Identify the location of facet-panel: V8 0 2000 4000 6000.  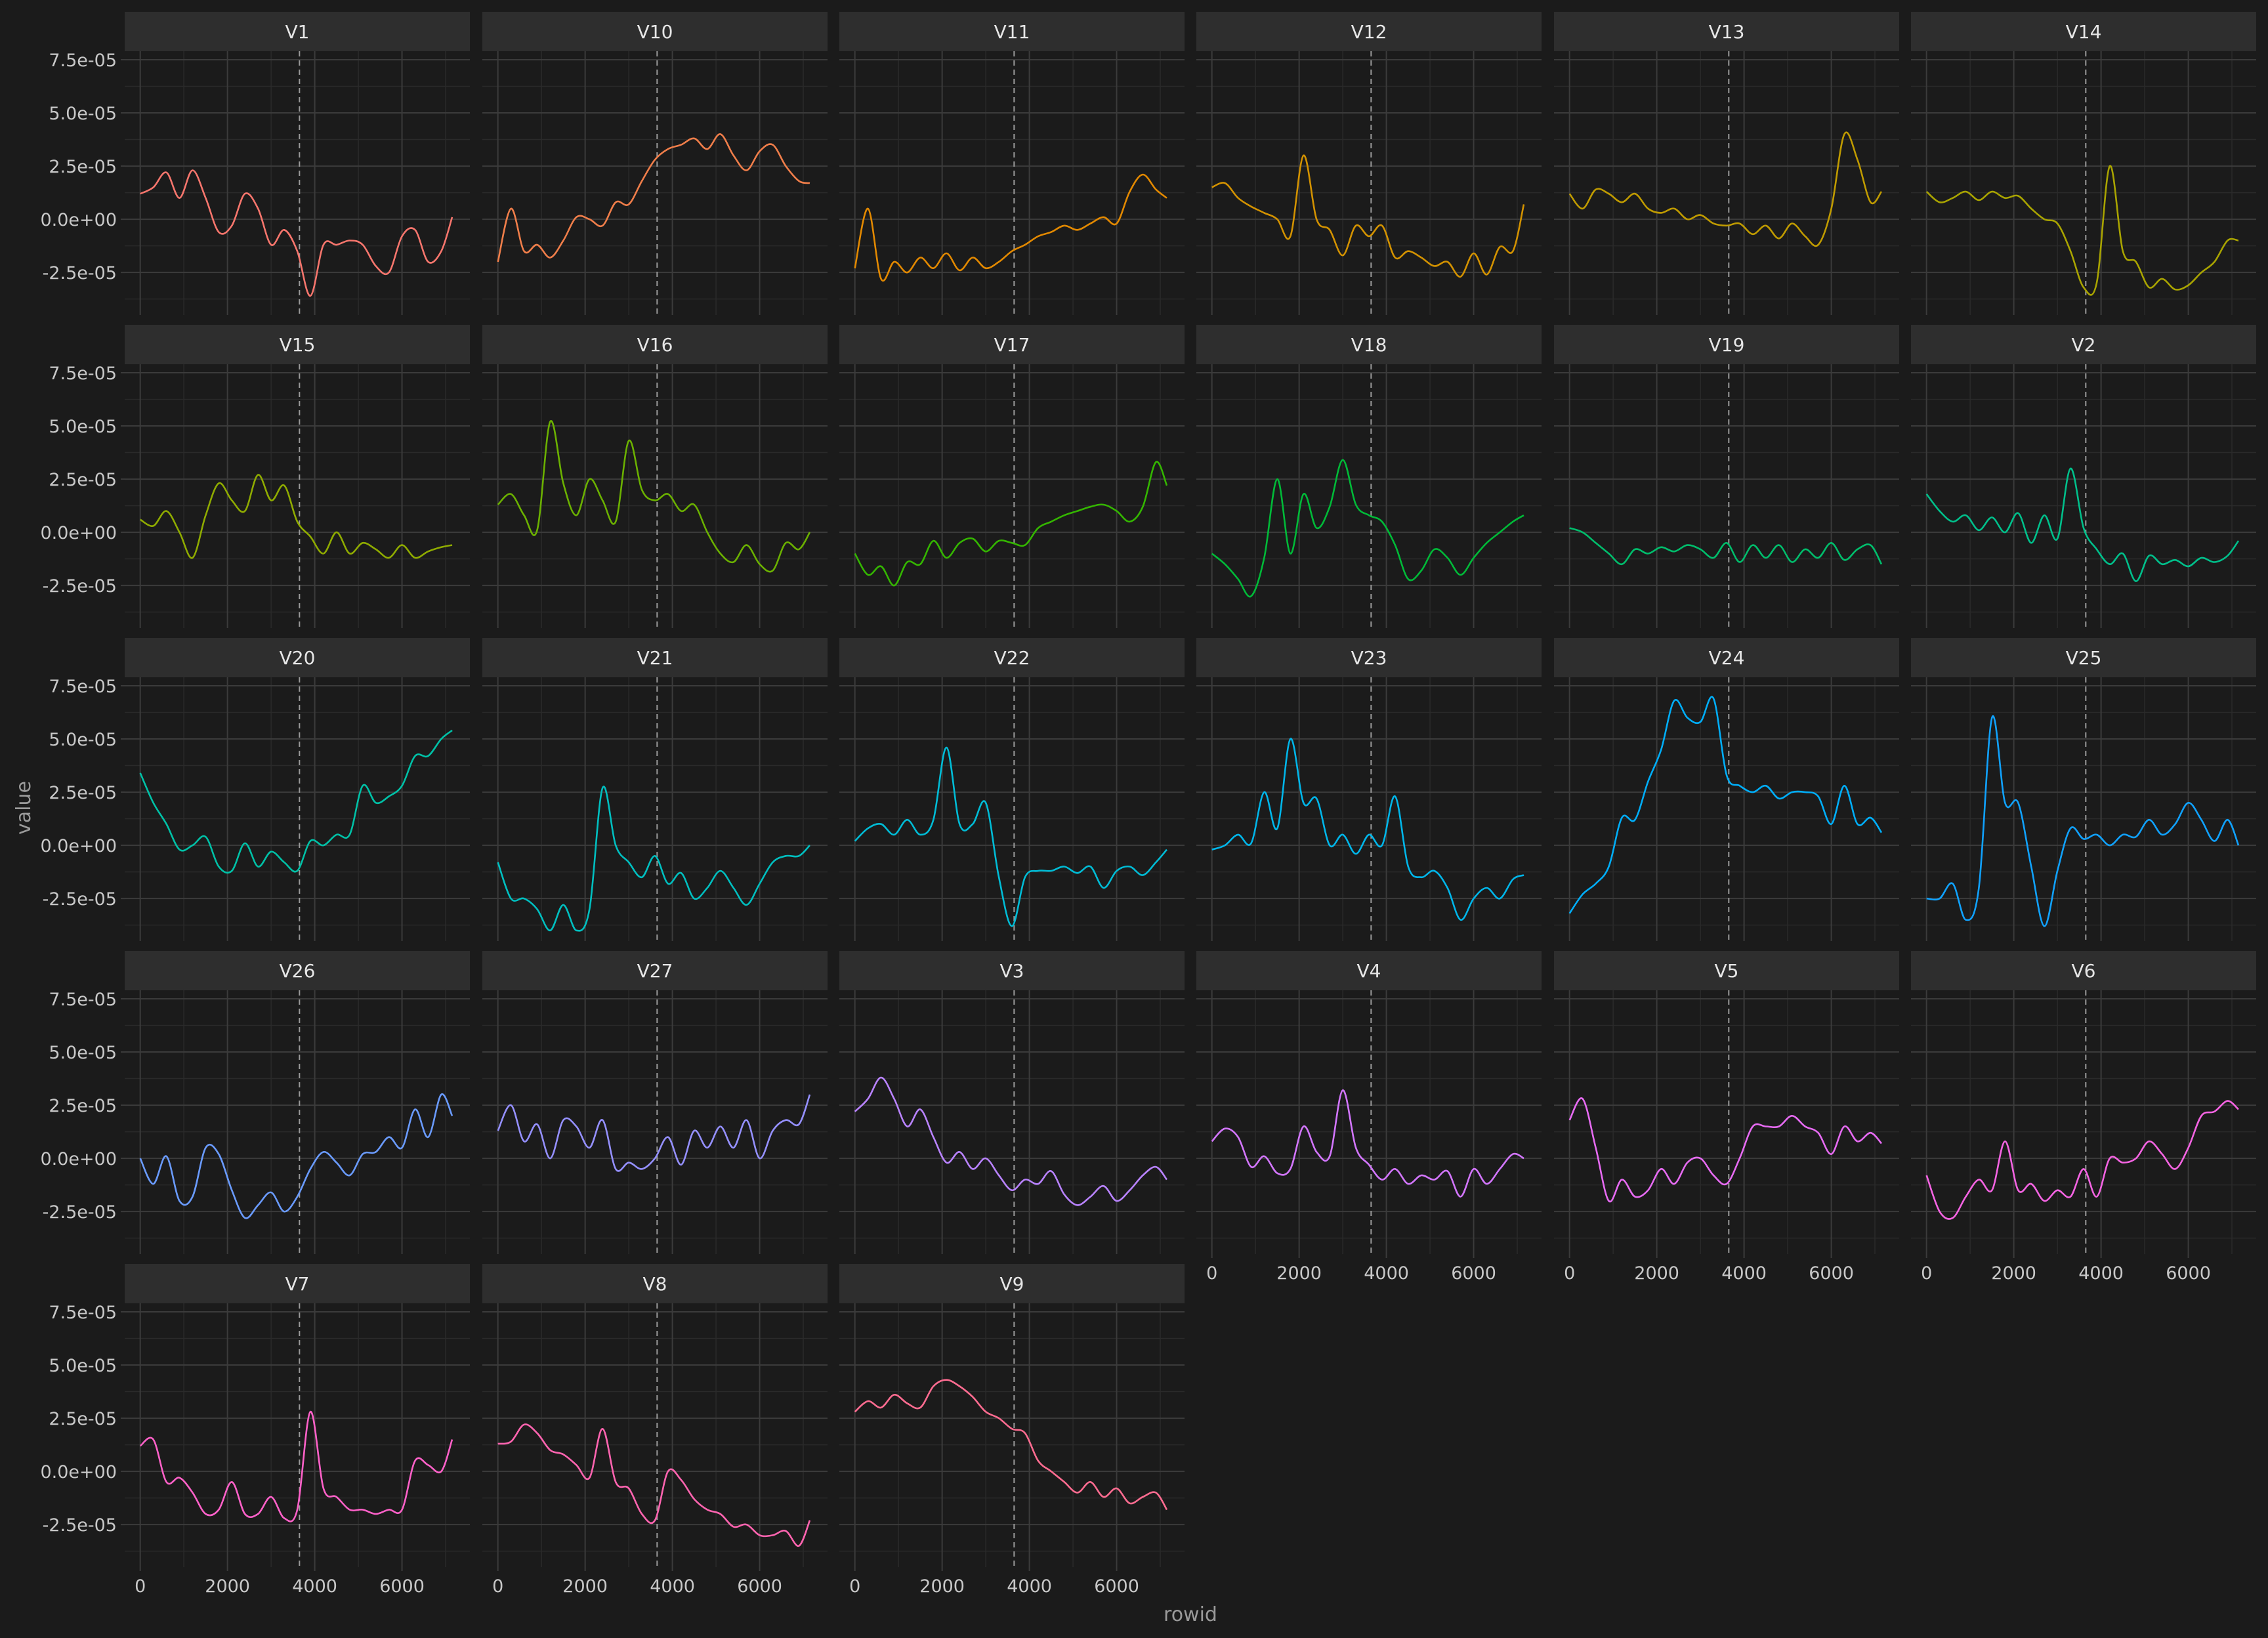
(655, 1430).